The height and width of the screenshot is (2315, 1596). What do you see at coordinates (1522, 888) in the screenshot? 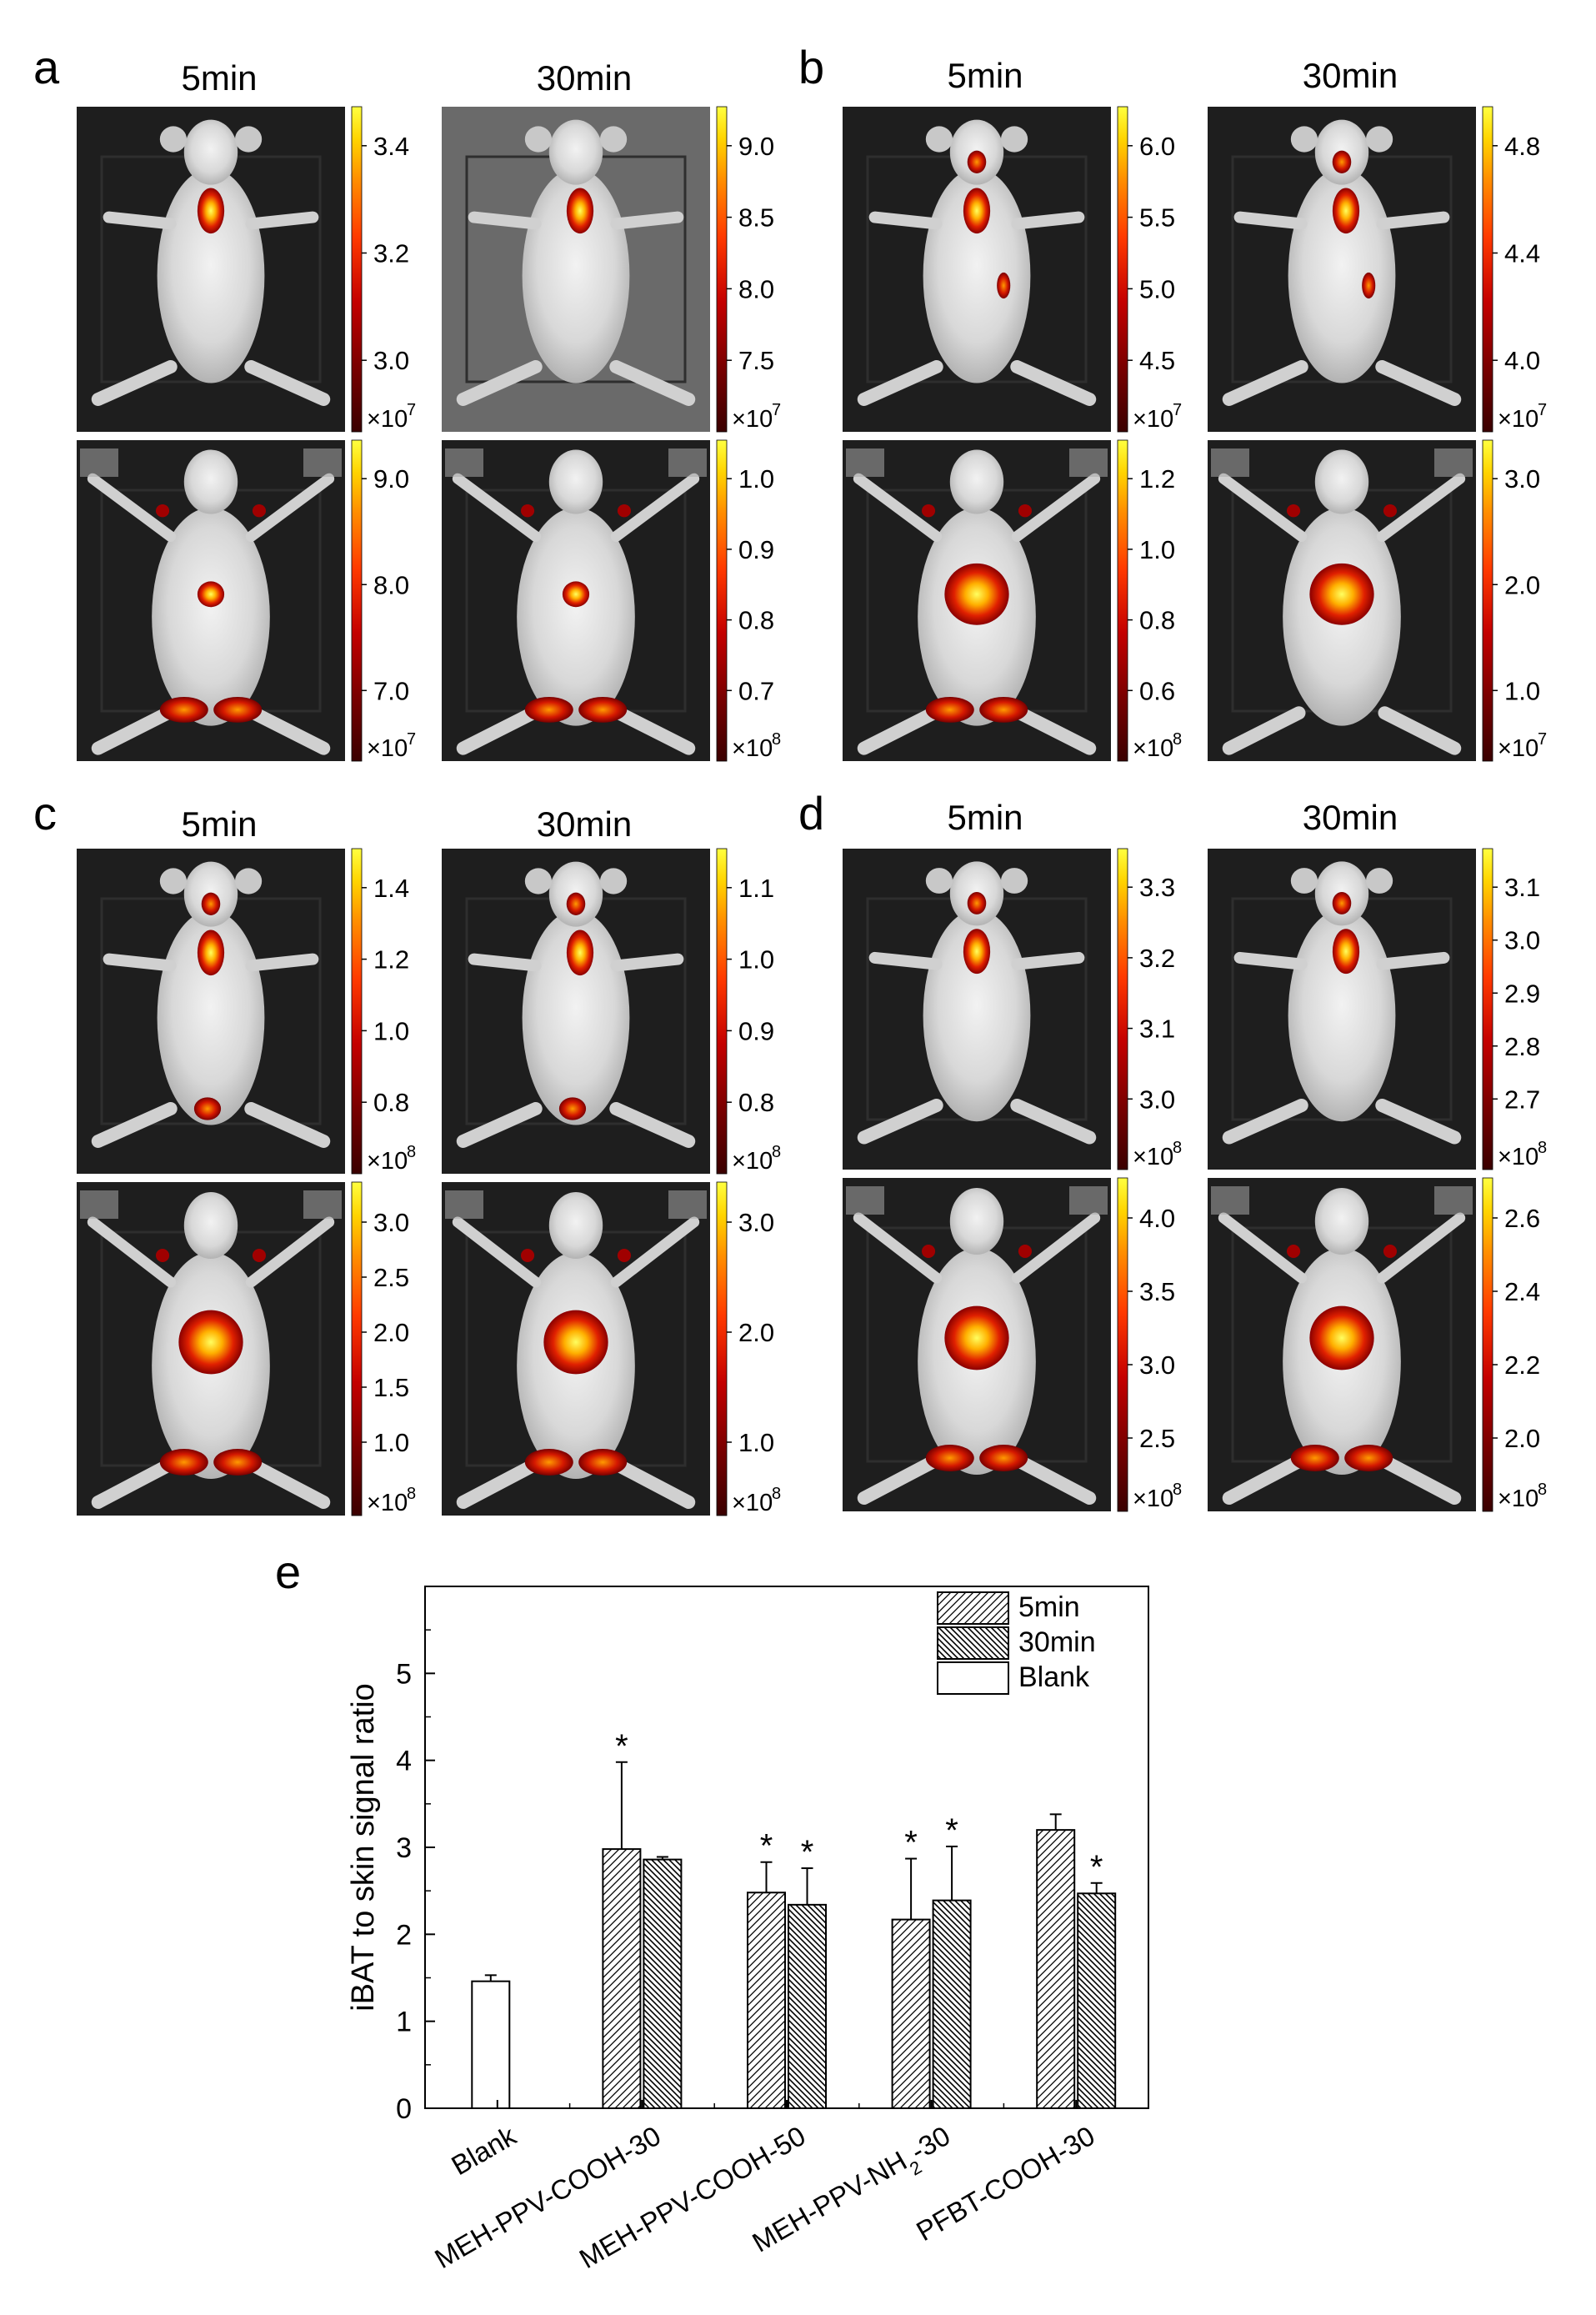
I see `colorbar-tick-label: 3.1` at bounding box center [1522, 888].